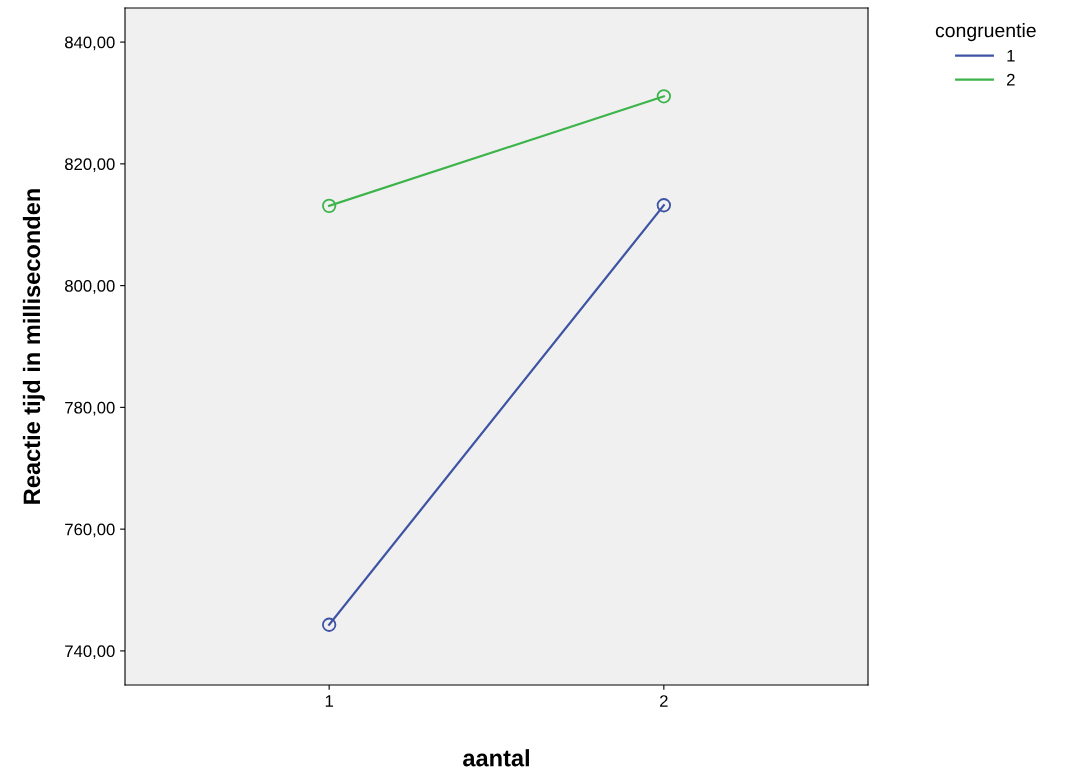  What do you see at coordinates (90, 287) in the screenshot?
I see `y-tick-label: 800,00` at bounding box center [90, 287].